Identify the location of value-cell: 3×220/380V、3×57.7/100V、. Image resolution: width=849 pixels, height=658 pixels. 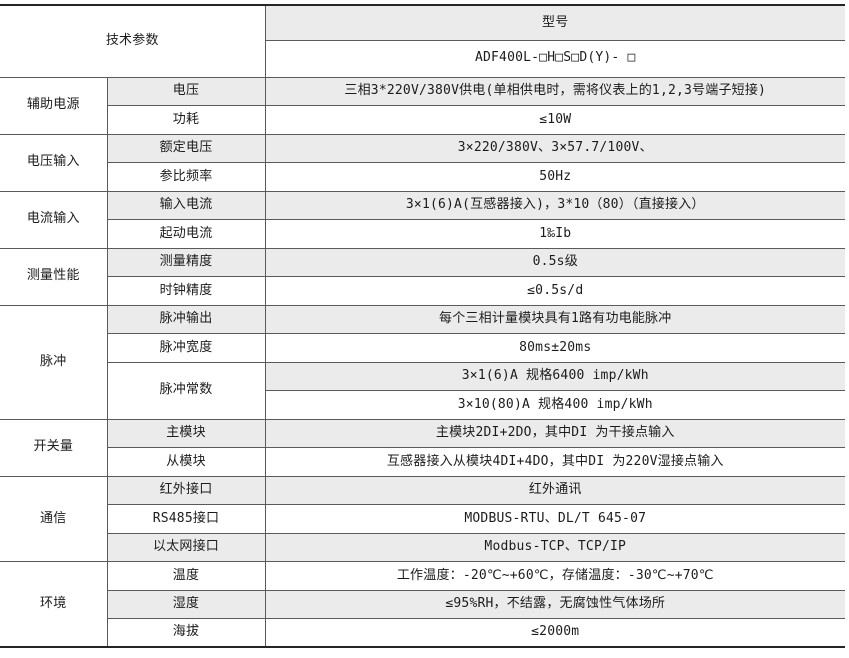
(554, 148).